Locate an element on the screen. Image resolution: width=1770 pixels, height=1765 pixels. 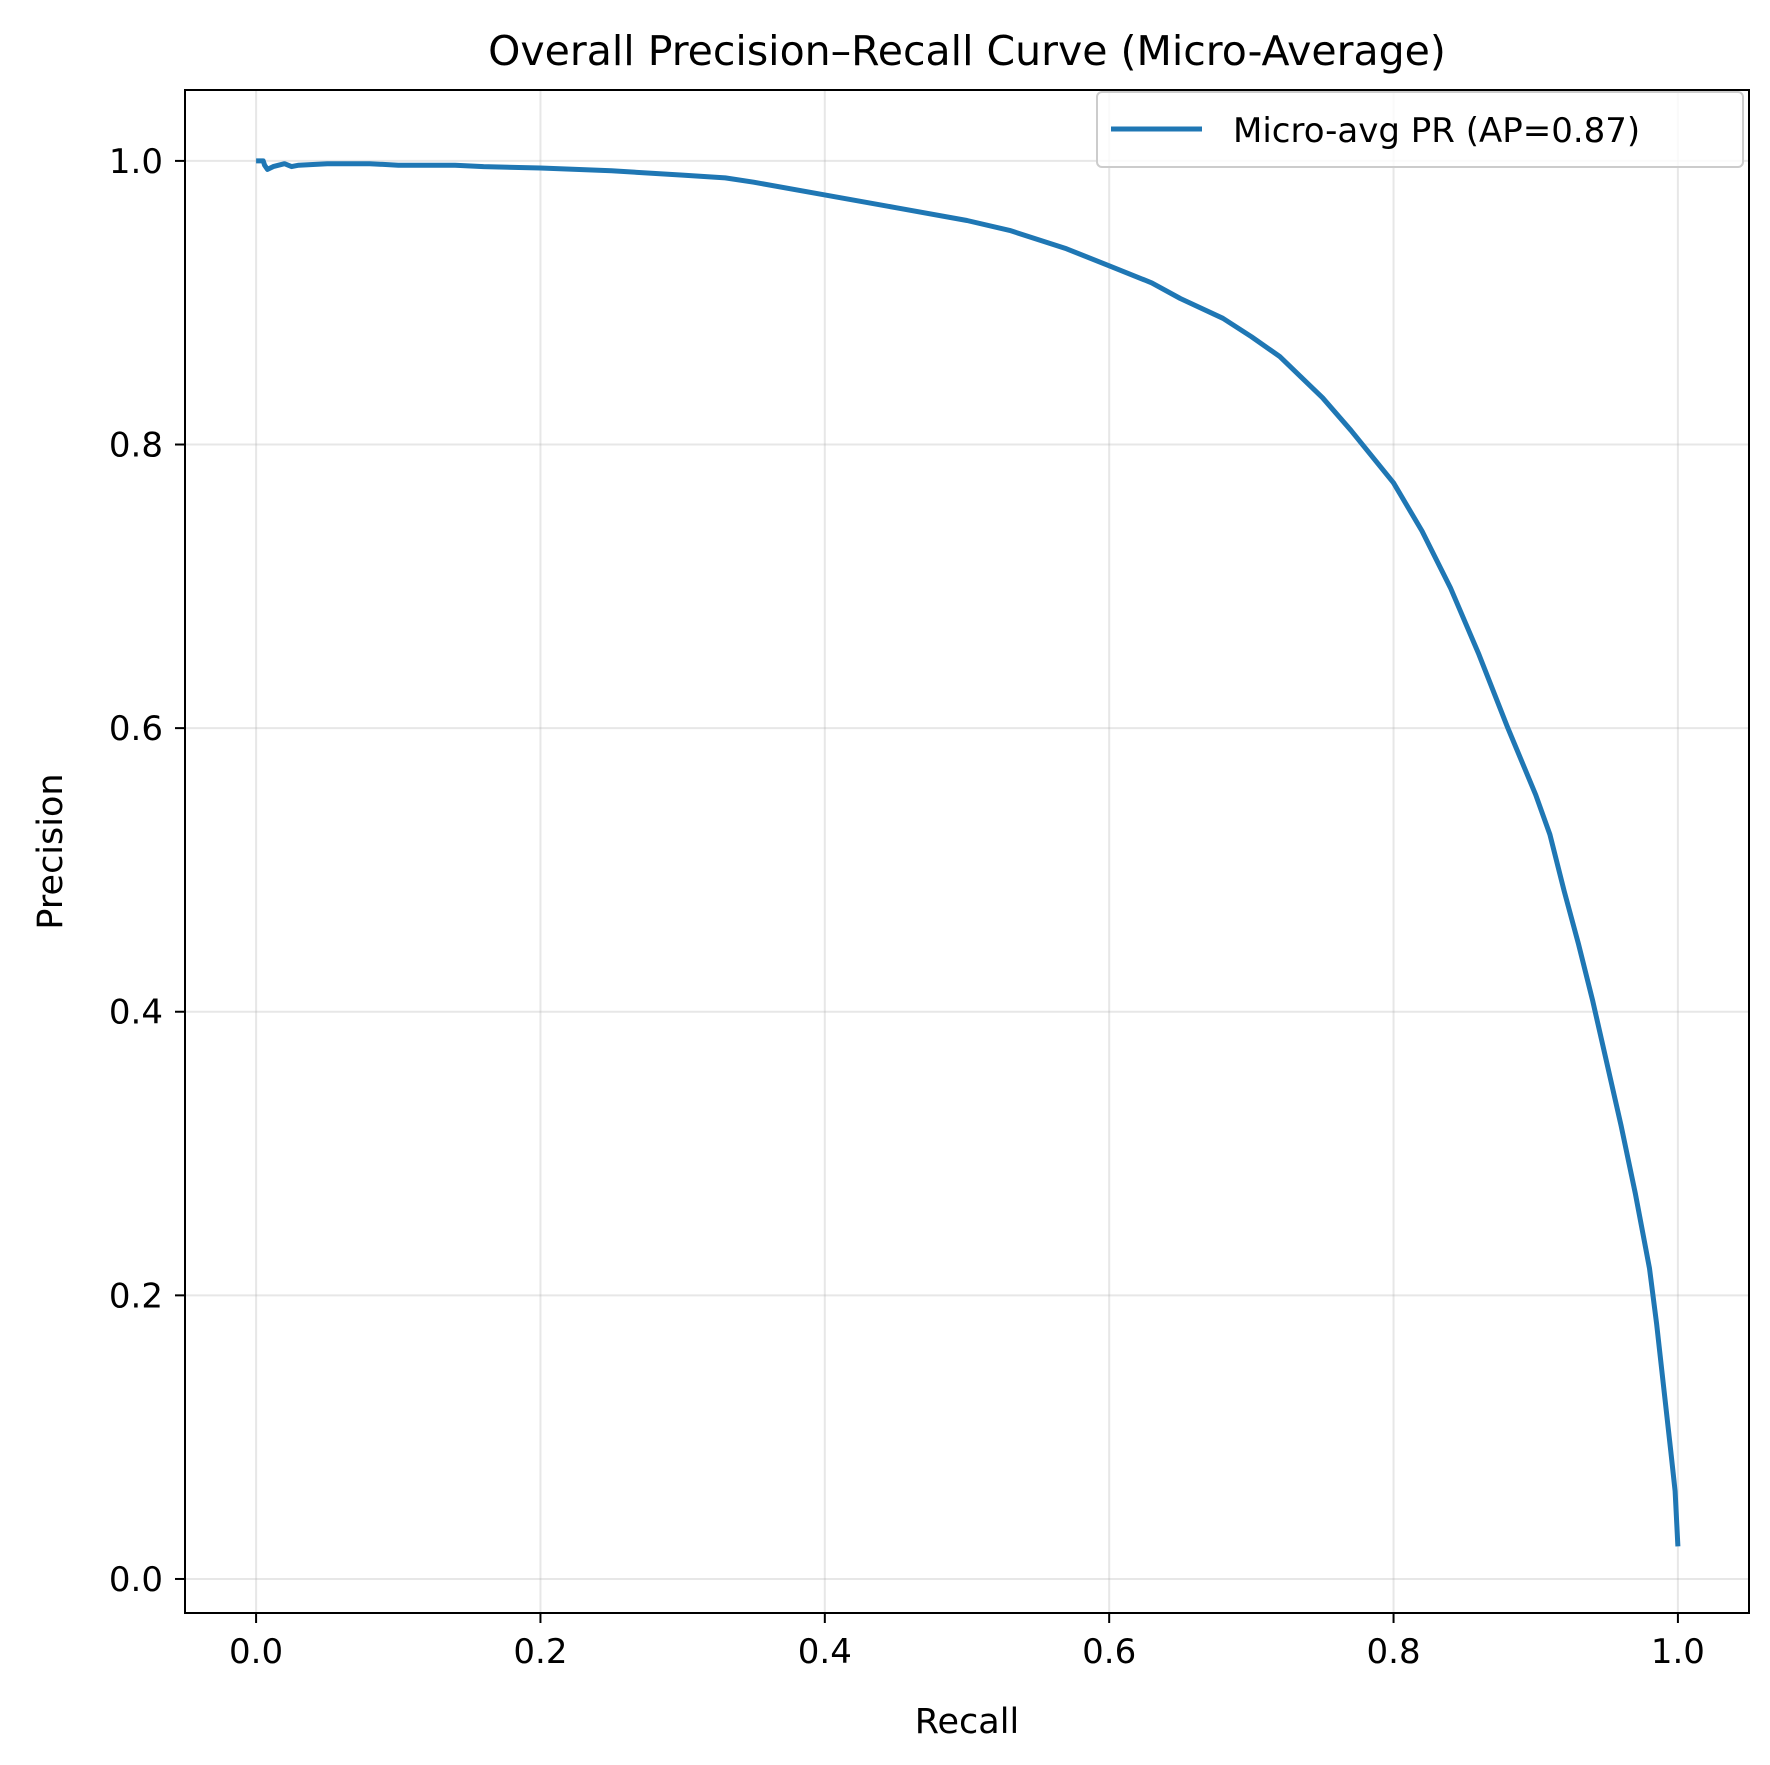
x-tick-label: 0.0 is located at coordinates (256, 1652).